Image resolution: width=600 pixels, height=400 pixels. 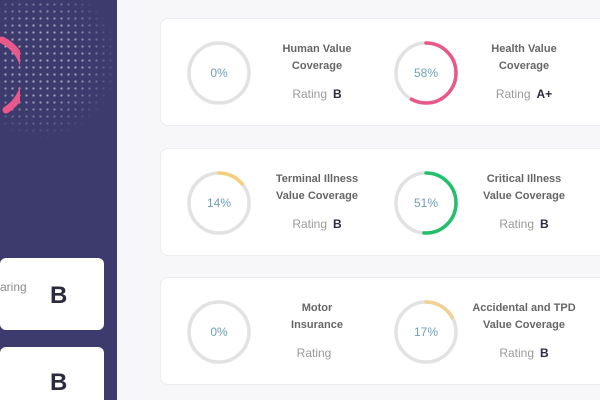 I want to click on rating-value: A+, so click(x=544, y=94).